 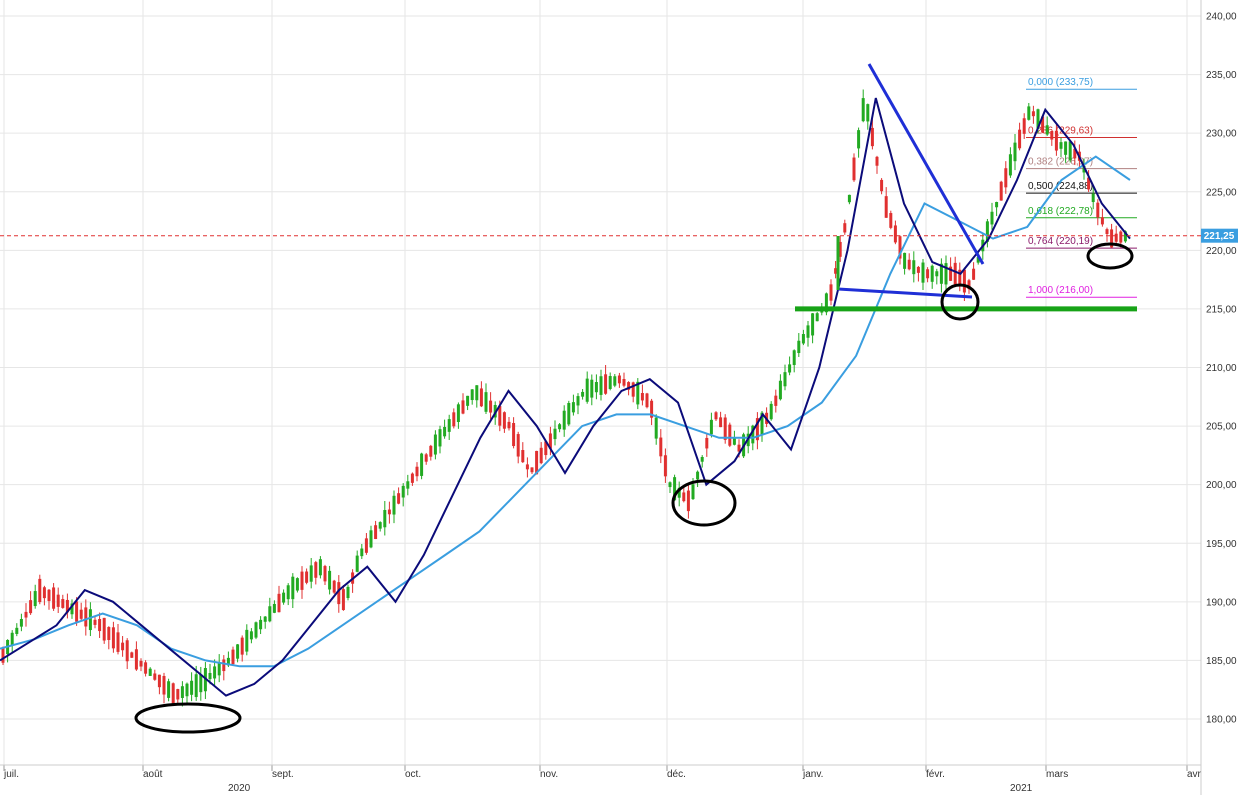 What do you see at coordinates (1221, 544) in the screenshot?
I see `y-tick-label: 195,00` at bounding box center [1221, 544].